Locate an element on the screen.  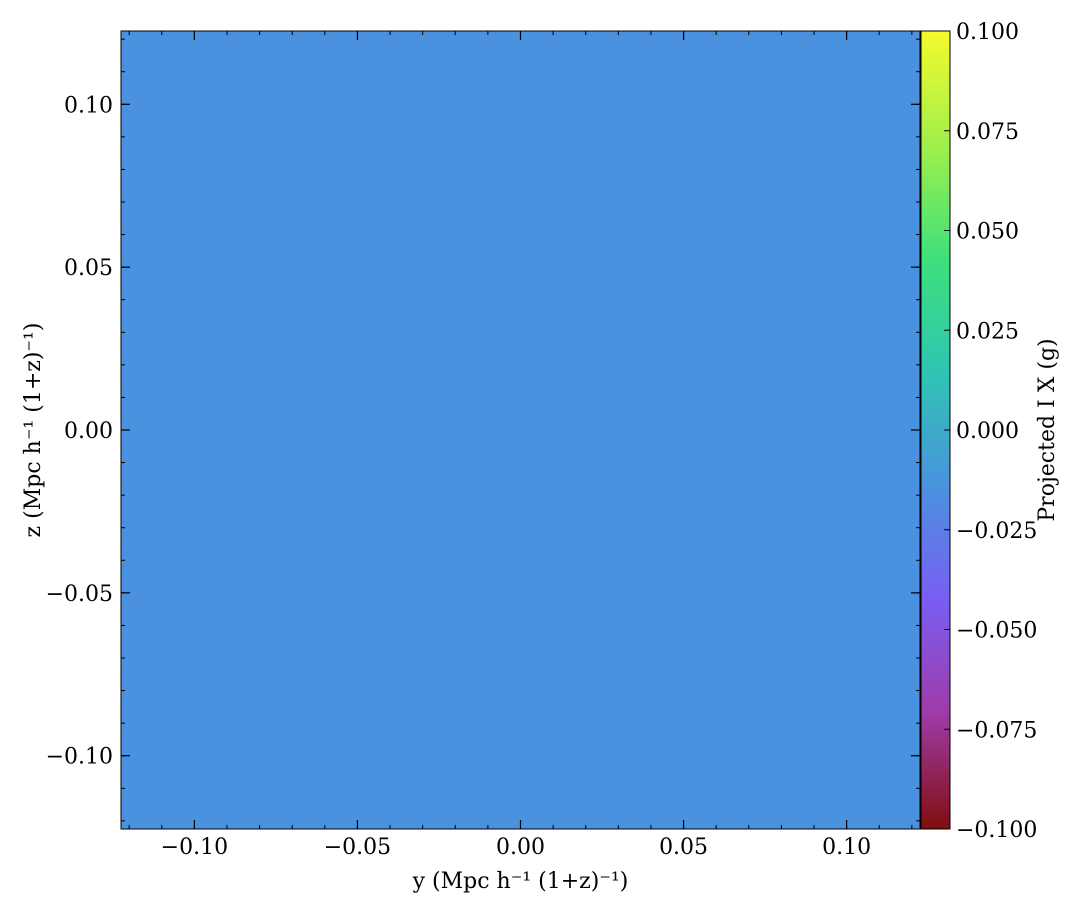
x-tick-label: 0.10 is located at coordinates (846, 847).